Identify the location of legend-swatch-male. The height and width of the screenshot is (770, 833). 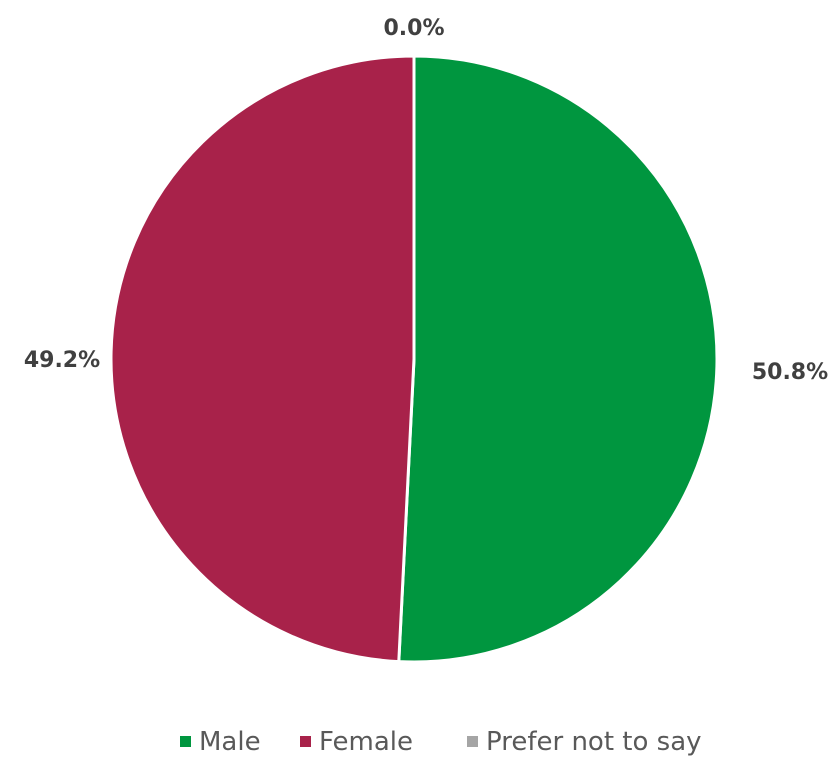
(185, 741).